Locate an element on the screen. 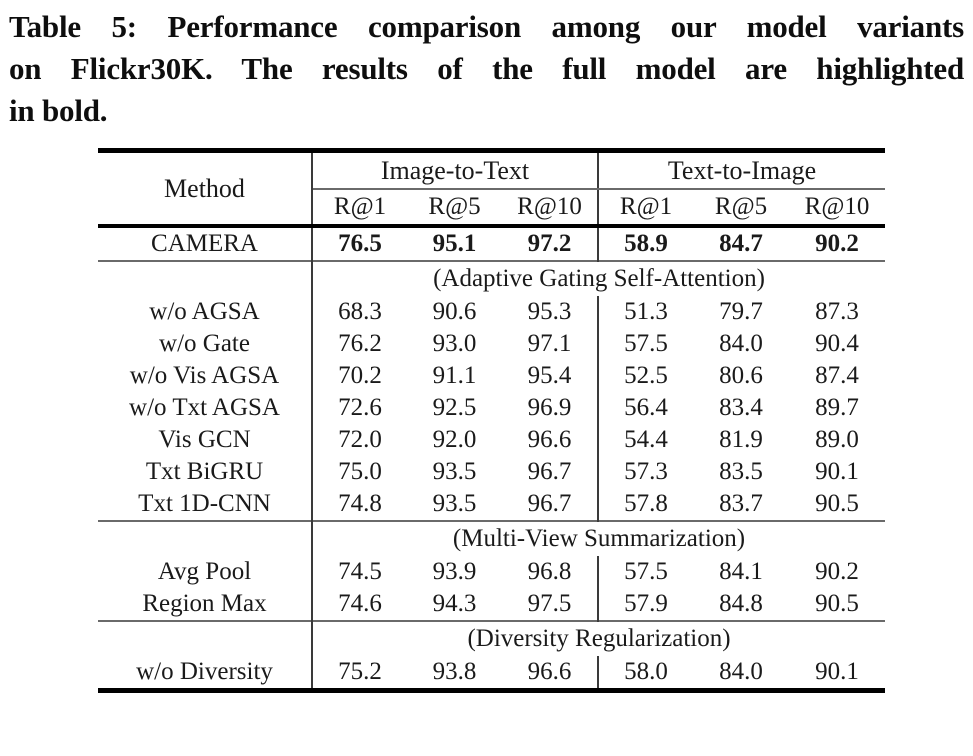  value-cell: 97.5 is located at coordinates (551, 604).